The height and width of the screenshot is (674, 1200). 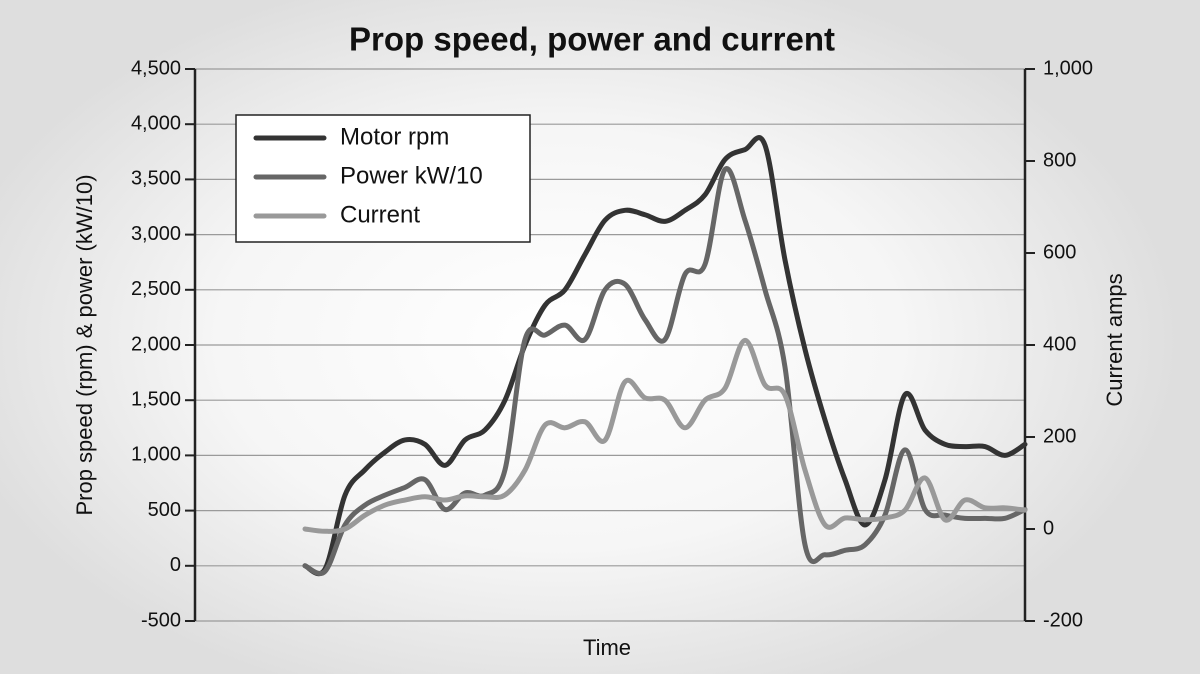 I want to click on y-tick-label: -500, so click(x=161, y=620).